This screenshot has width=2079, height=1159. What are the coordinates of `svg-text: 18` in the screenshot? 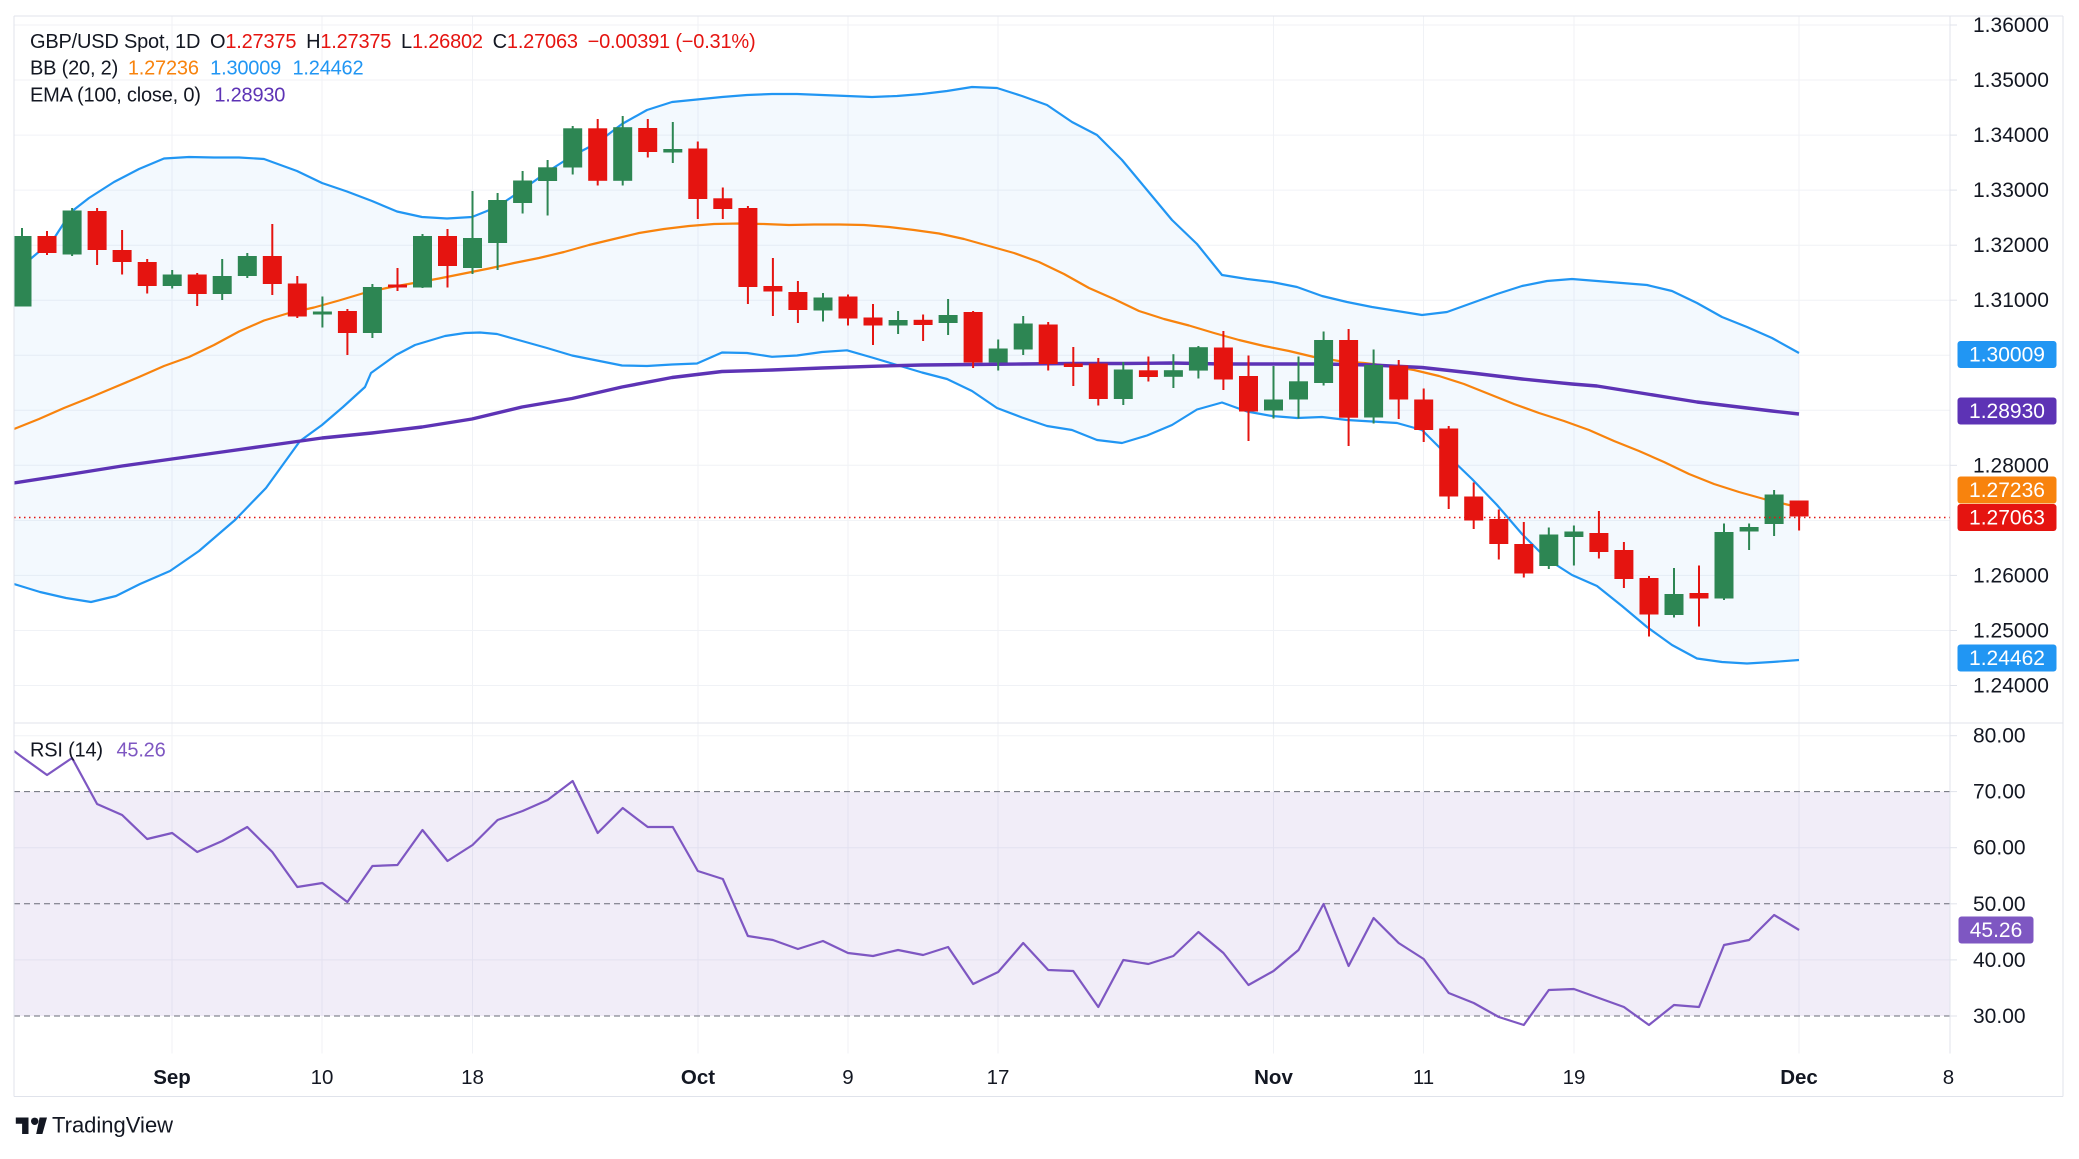 It's located at (472, 1077).